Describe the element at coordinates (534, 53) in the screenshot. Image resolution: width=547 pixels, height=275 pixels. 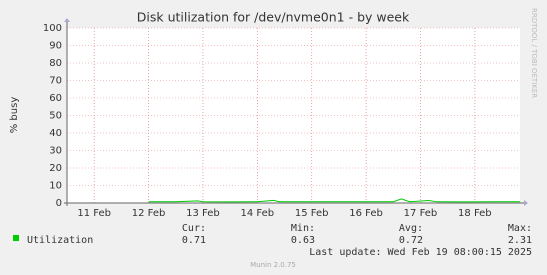
I see `watermark: RRDTOOL / TOBI OETIKER` at that location.